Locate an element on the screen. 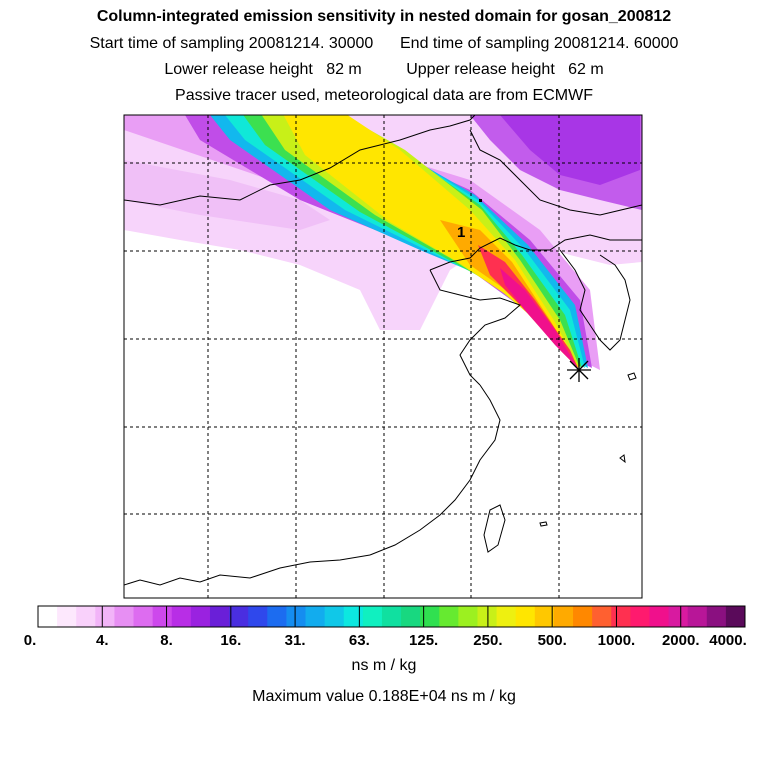 The width and height of the screenshot is (768, 768). colorbar is located at coordinates (391, 616).